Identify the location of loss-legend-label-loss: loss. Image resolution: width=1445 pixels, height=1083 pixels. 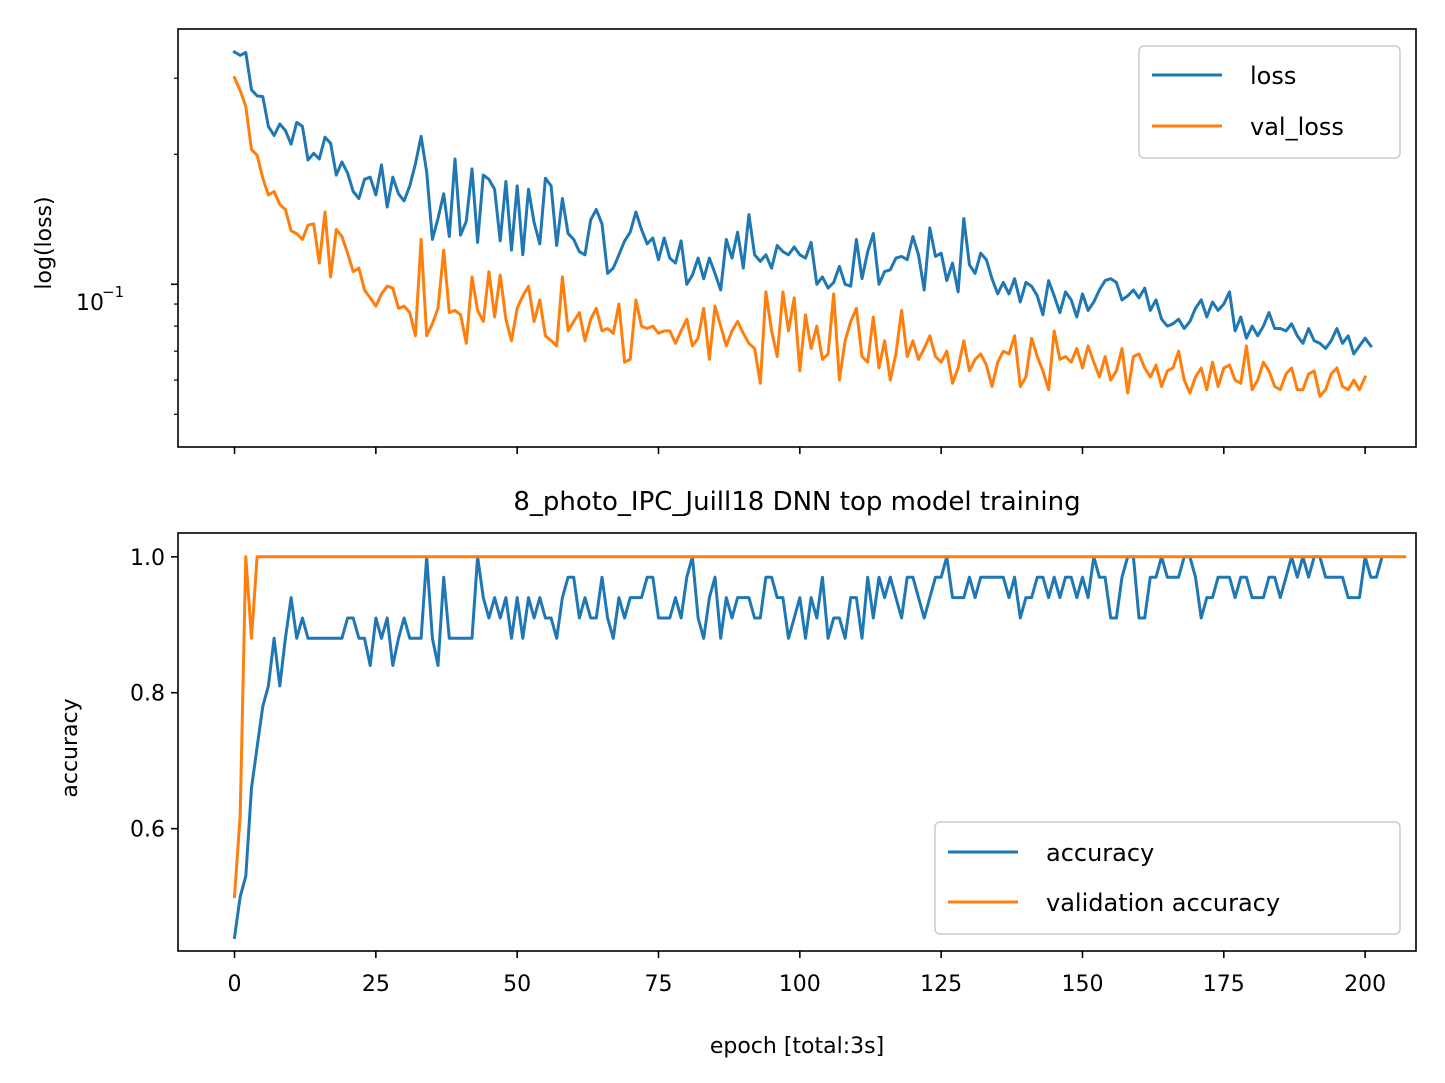
(1273, 76).